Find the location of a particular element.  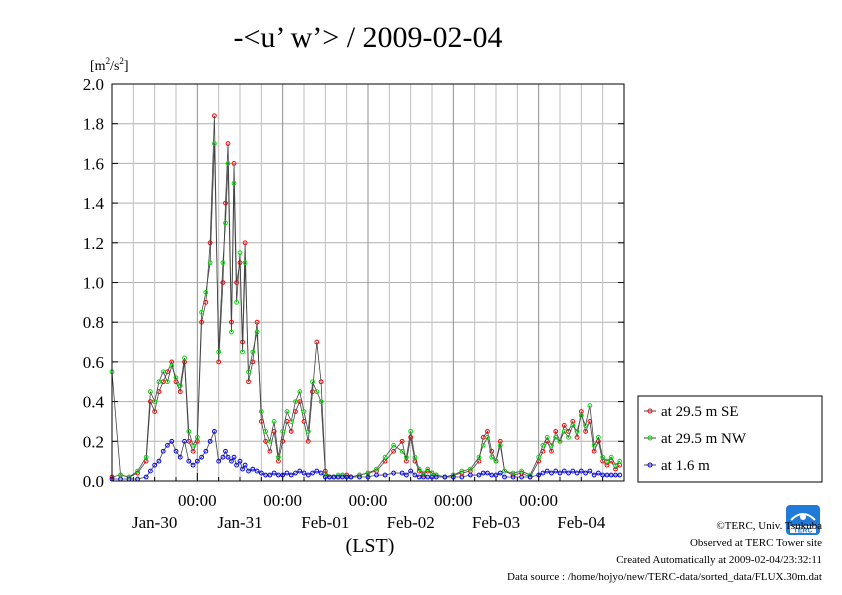

y-tick-label: 1.4 is located at coordinates (94, 203).